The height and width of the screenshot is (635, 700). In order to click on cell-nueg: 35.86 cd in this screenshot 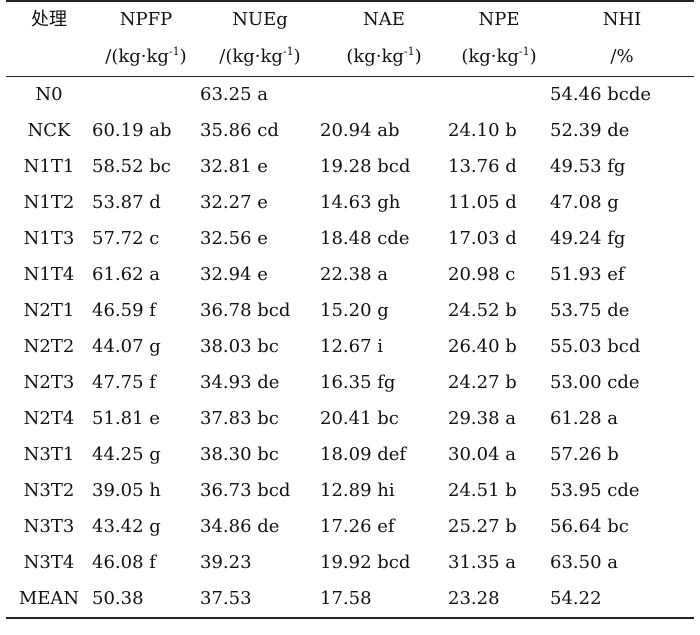, I will do `click(239, 130)`.